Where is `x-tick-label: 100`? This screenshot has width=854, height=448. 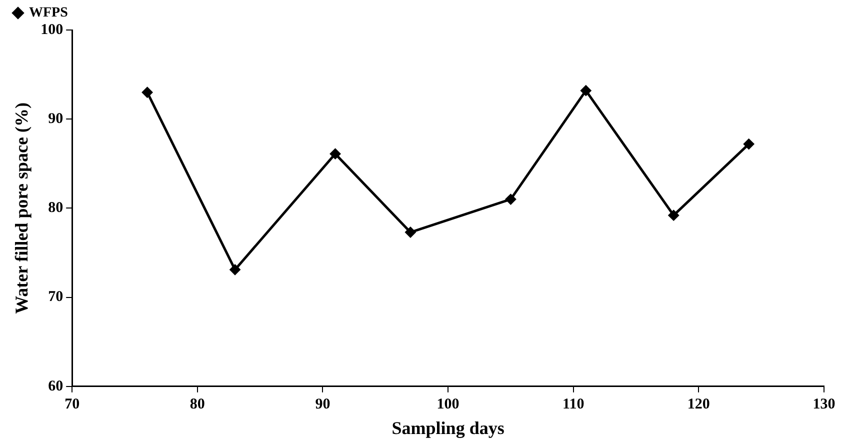 x-tick-label: 100 is located at coordinates (448, 404).